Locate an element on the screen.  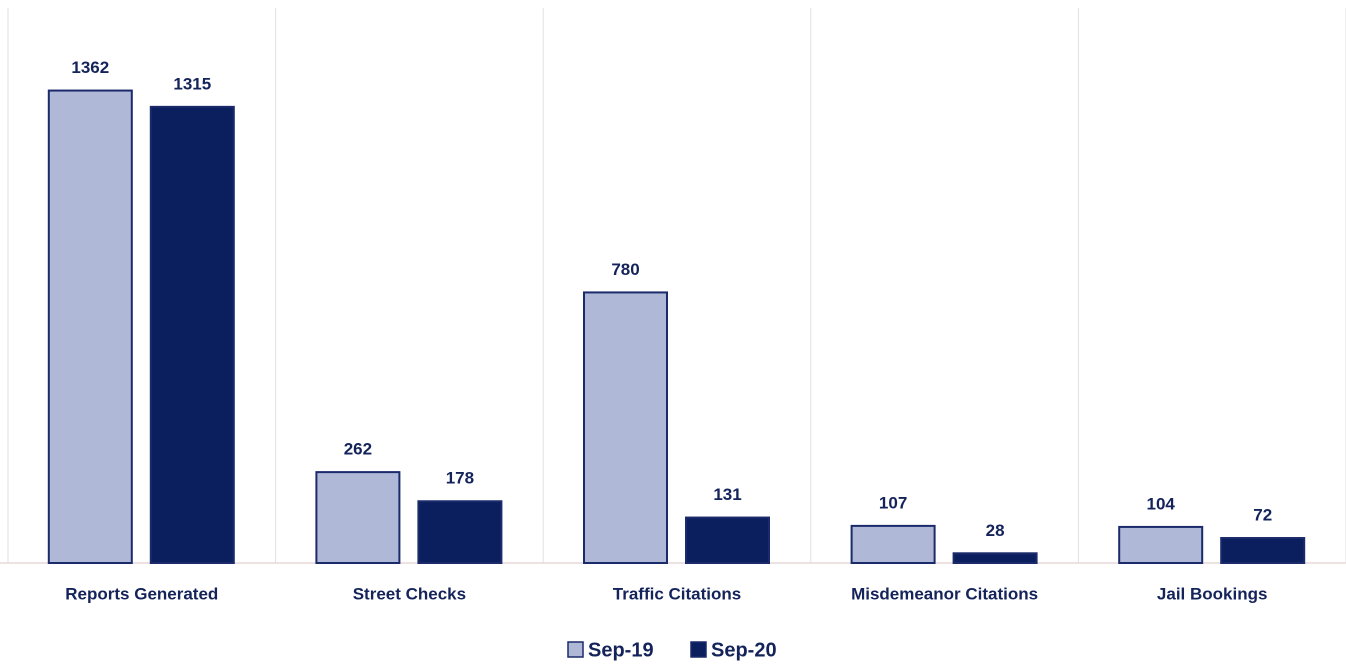
value-label: 178 is located at coordinates (460, 478).